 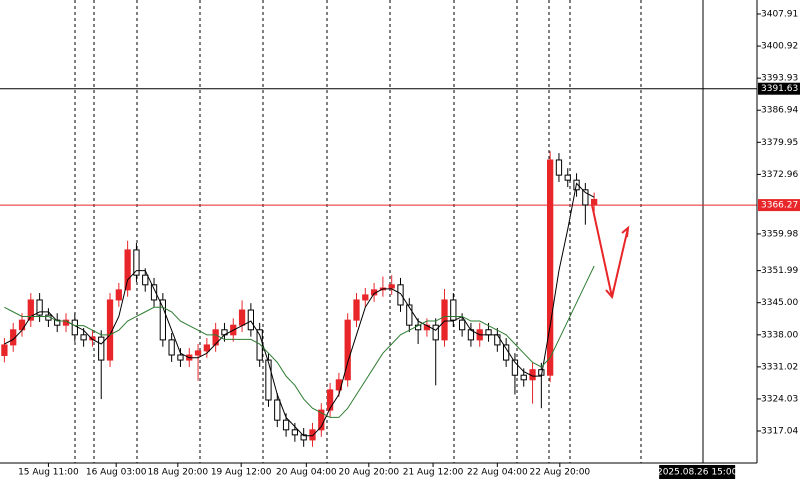 What do you see at coordinates (779, 399) in the screenshot?
I see `y-tick-label: 3324.03` at bounding box center [779, 399].